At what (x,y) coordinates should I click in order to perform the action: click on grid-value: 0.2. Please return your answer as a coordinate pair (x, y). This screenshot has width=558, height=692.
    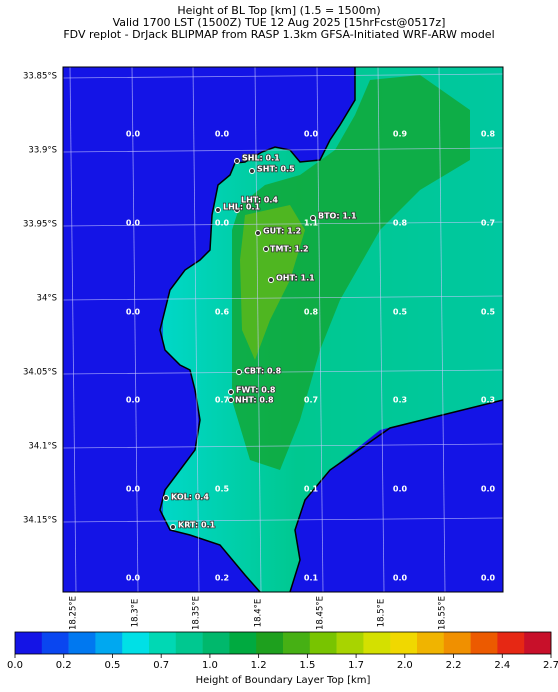
    Looking at the image, I should click on (222, 578).